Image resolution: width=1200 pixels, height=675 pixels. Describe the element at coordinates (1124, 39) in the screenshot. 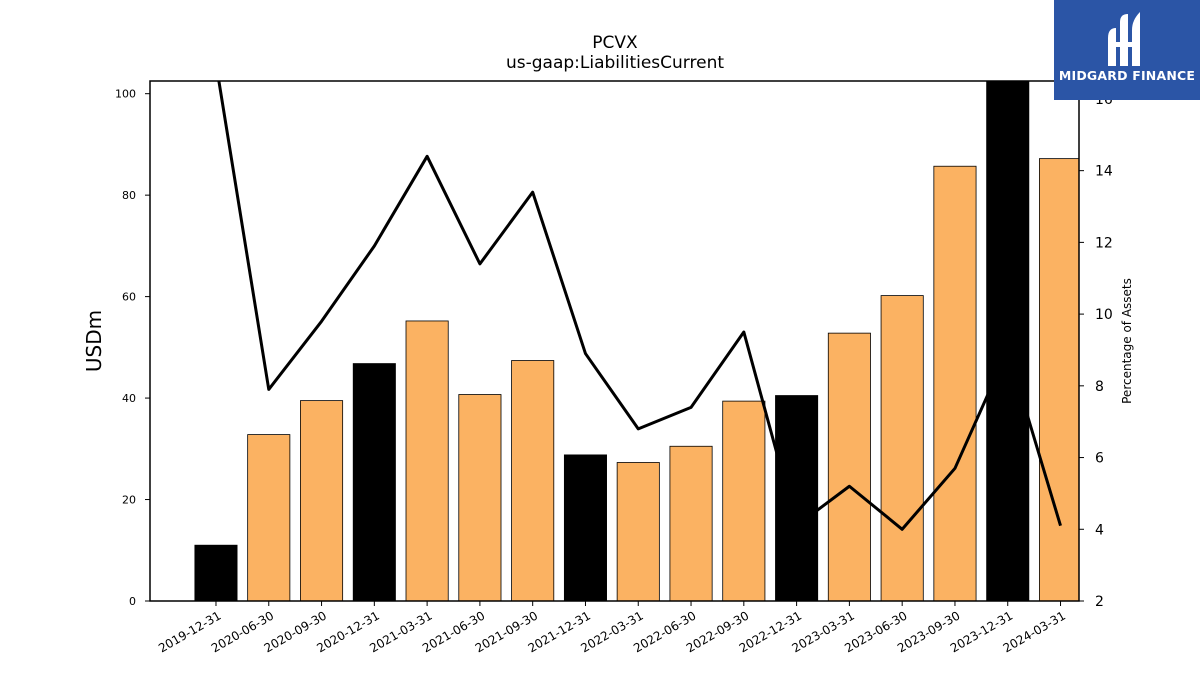

I see `logo-mark-icon` at that location.